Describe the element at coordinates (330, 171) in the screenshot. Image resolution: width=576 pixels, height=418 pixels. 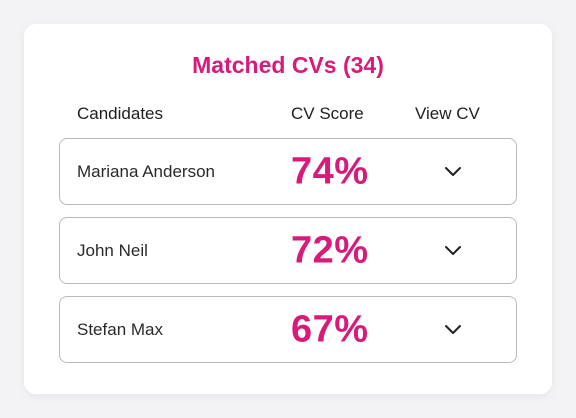
I see `cv-score: 74%` at that location.